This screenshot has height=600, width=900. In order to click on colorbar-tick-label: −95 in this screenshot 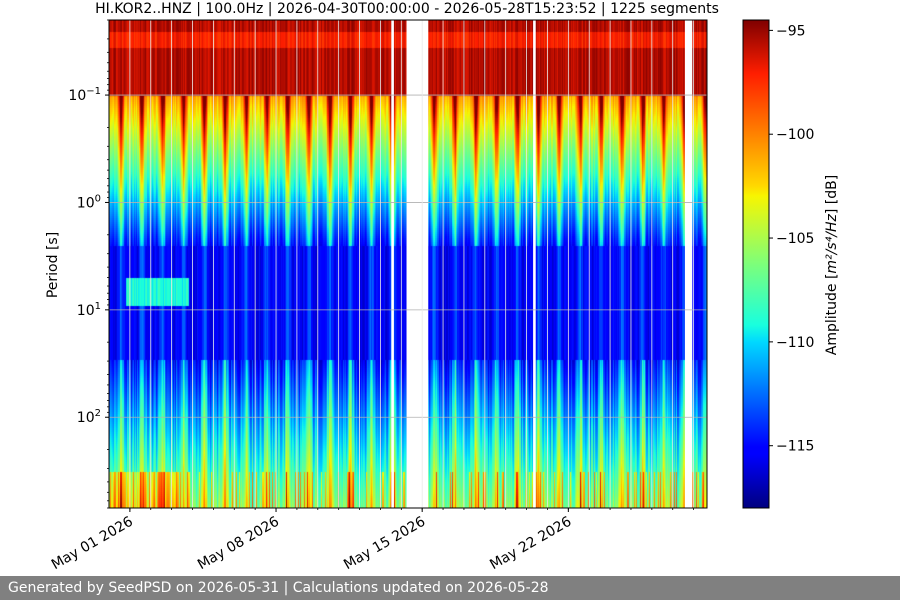, I will do `click(791, 31)`.